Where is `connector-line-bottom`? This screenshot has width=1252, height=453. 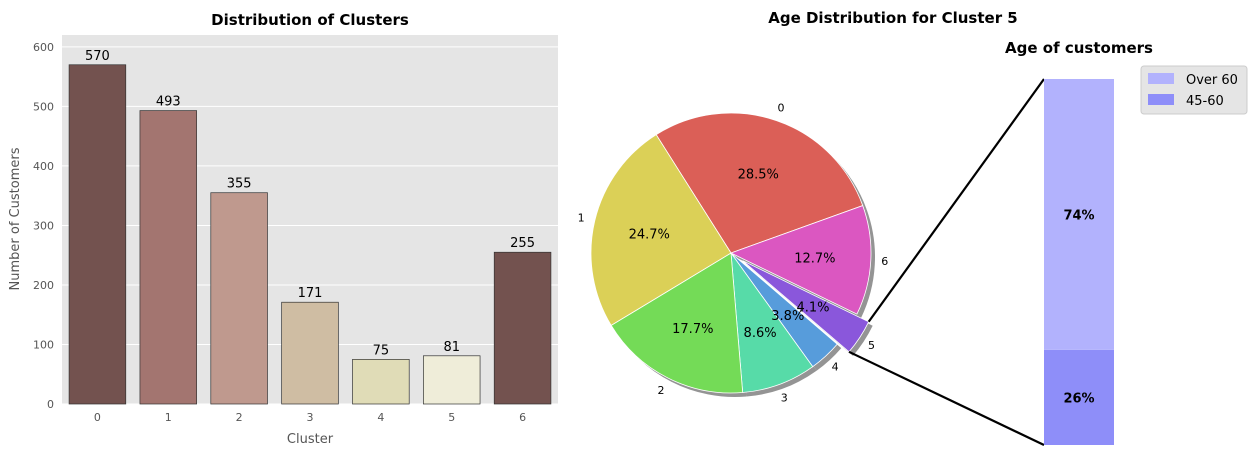
connector-line-bottom is located at coordinates (946, 398).